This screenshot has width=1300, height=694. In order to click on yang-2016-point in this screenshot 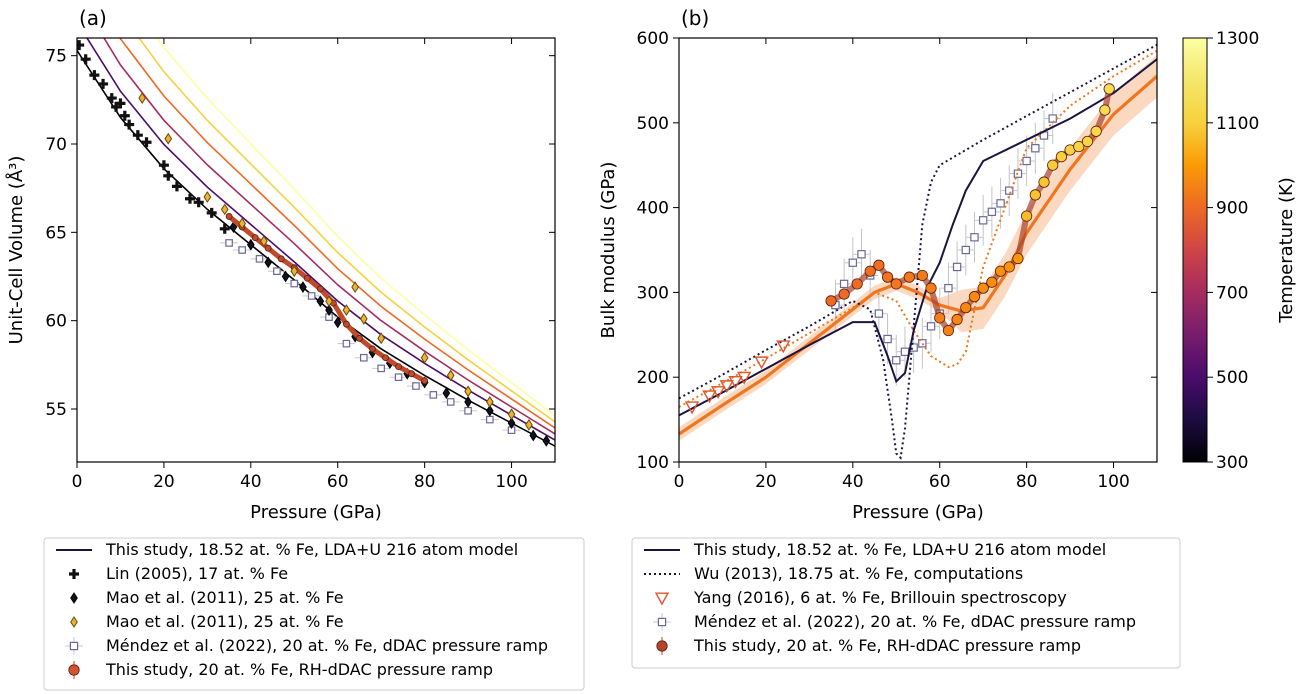, I will do `click(783, 347)`.